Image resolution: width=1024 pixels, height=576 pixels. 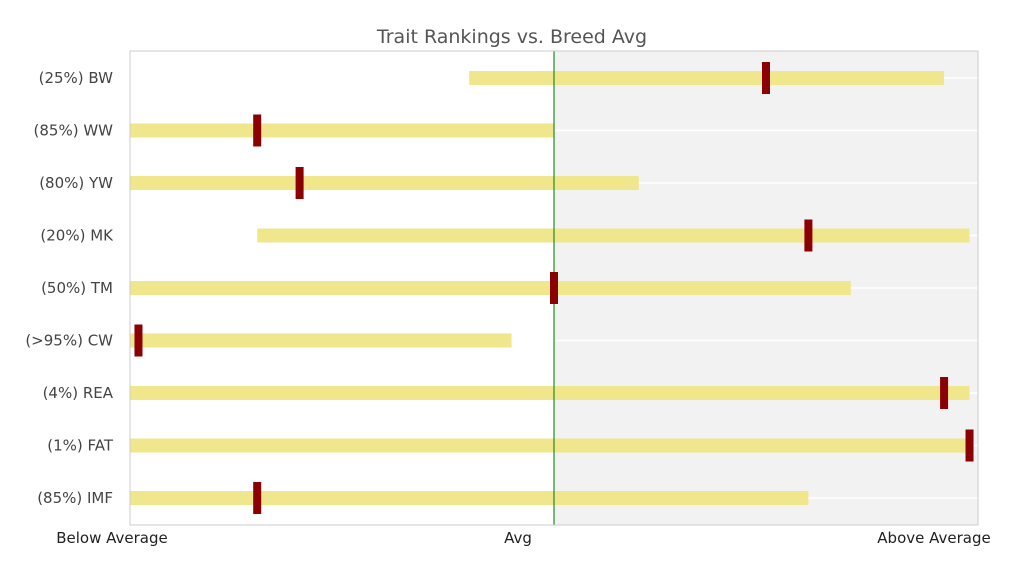 I want to click on y-tick-label: (85%) WW, so click(x=74, y=131).